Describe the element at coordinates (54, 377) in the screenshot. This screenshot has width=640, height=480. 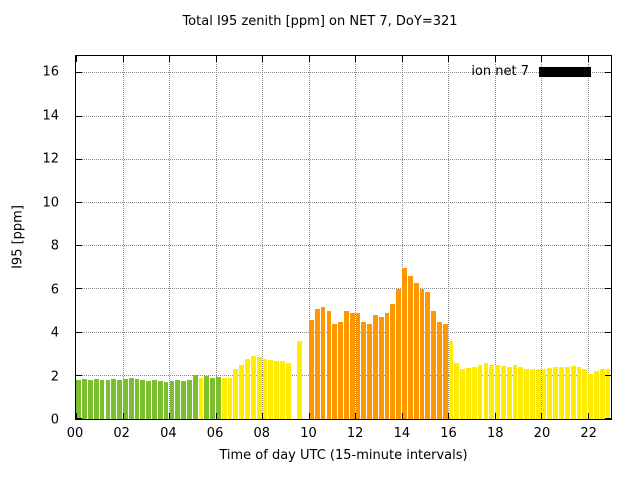
I see `y-tick-label: 2` at that location.